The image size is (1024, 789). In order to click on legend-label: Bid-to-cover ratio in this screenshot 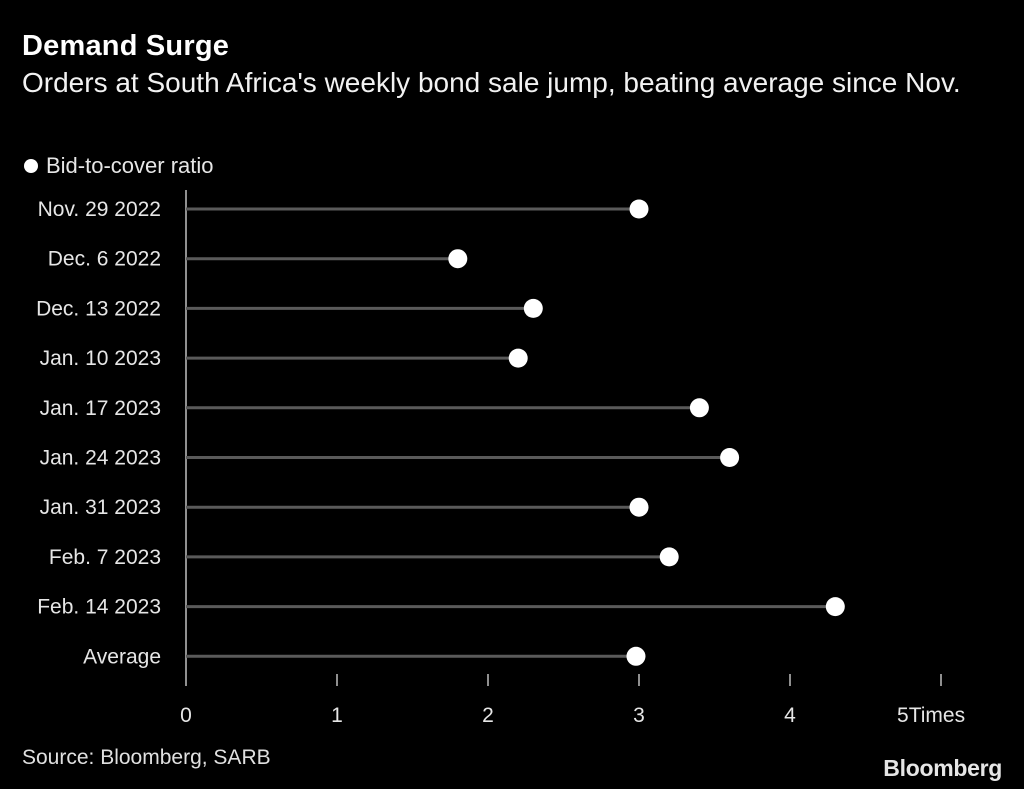, I will do `click(130, 165)`.